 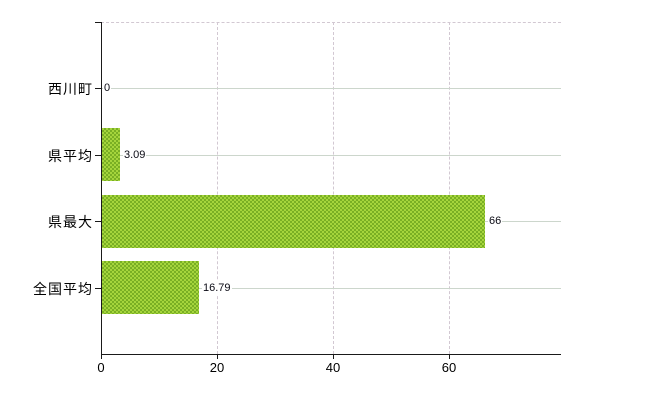 What do you see at coordinates (107, 88) in the screenshot?
I see `bar-value-label: 0` at bounding box center [107, 88].